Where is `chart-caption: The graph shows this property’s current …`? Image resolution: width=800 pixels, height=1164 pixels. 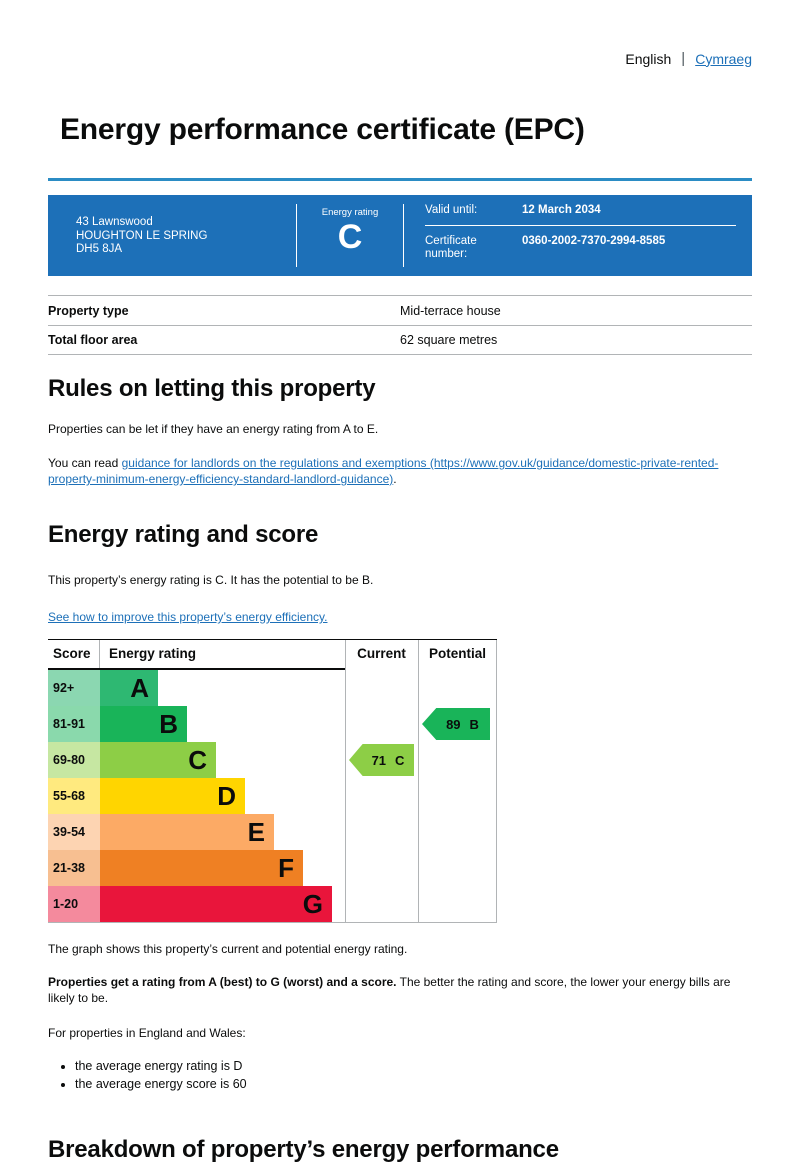
chart-caption: The graph shows this property’s current … is located at coordinates (228, 949).